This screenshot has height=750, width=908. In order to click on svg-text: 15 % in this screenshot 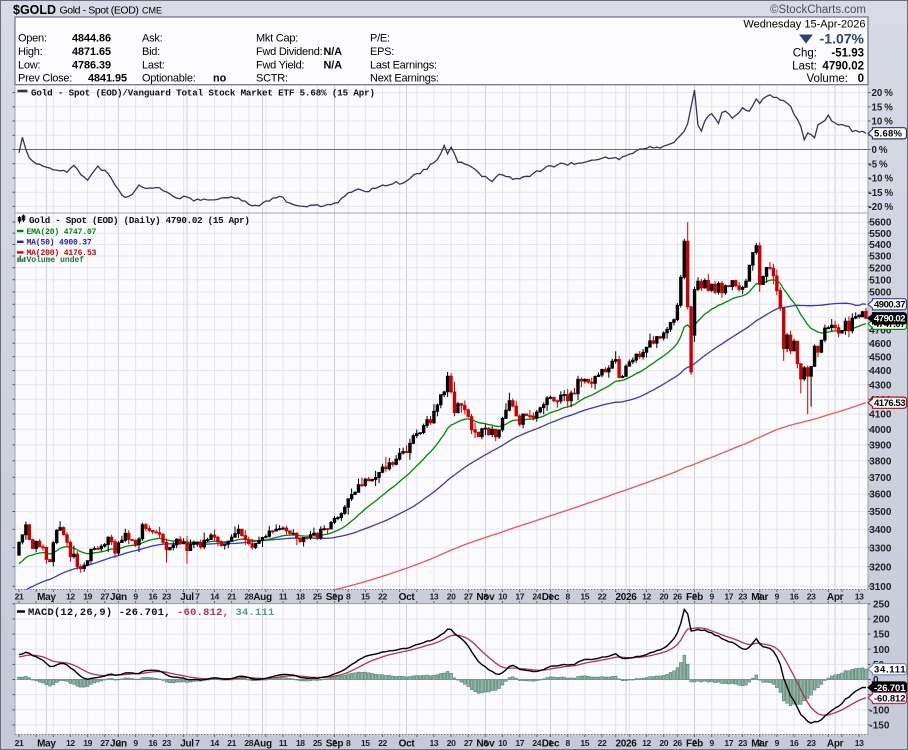, I will do `click(883, 107)`.